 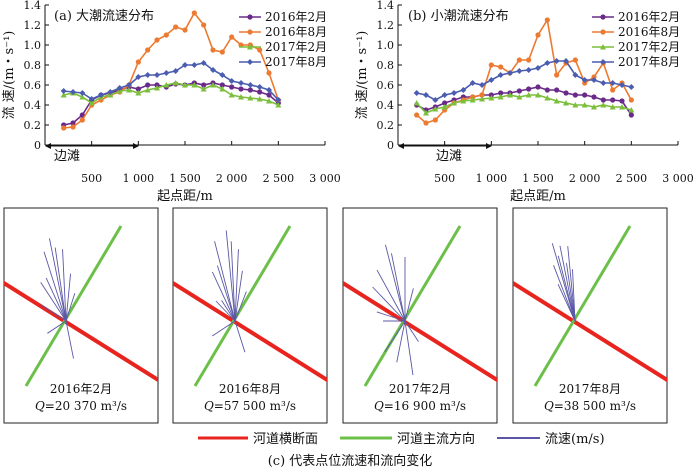 I want to click on vector-panel-discharge: Q=38 500 m³/s, so click(x=590, y=406).